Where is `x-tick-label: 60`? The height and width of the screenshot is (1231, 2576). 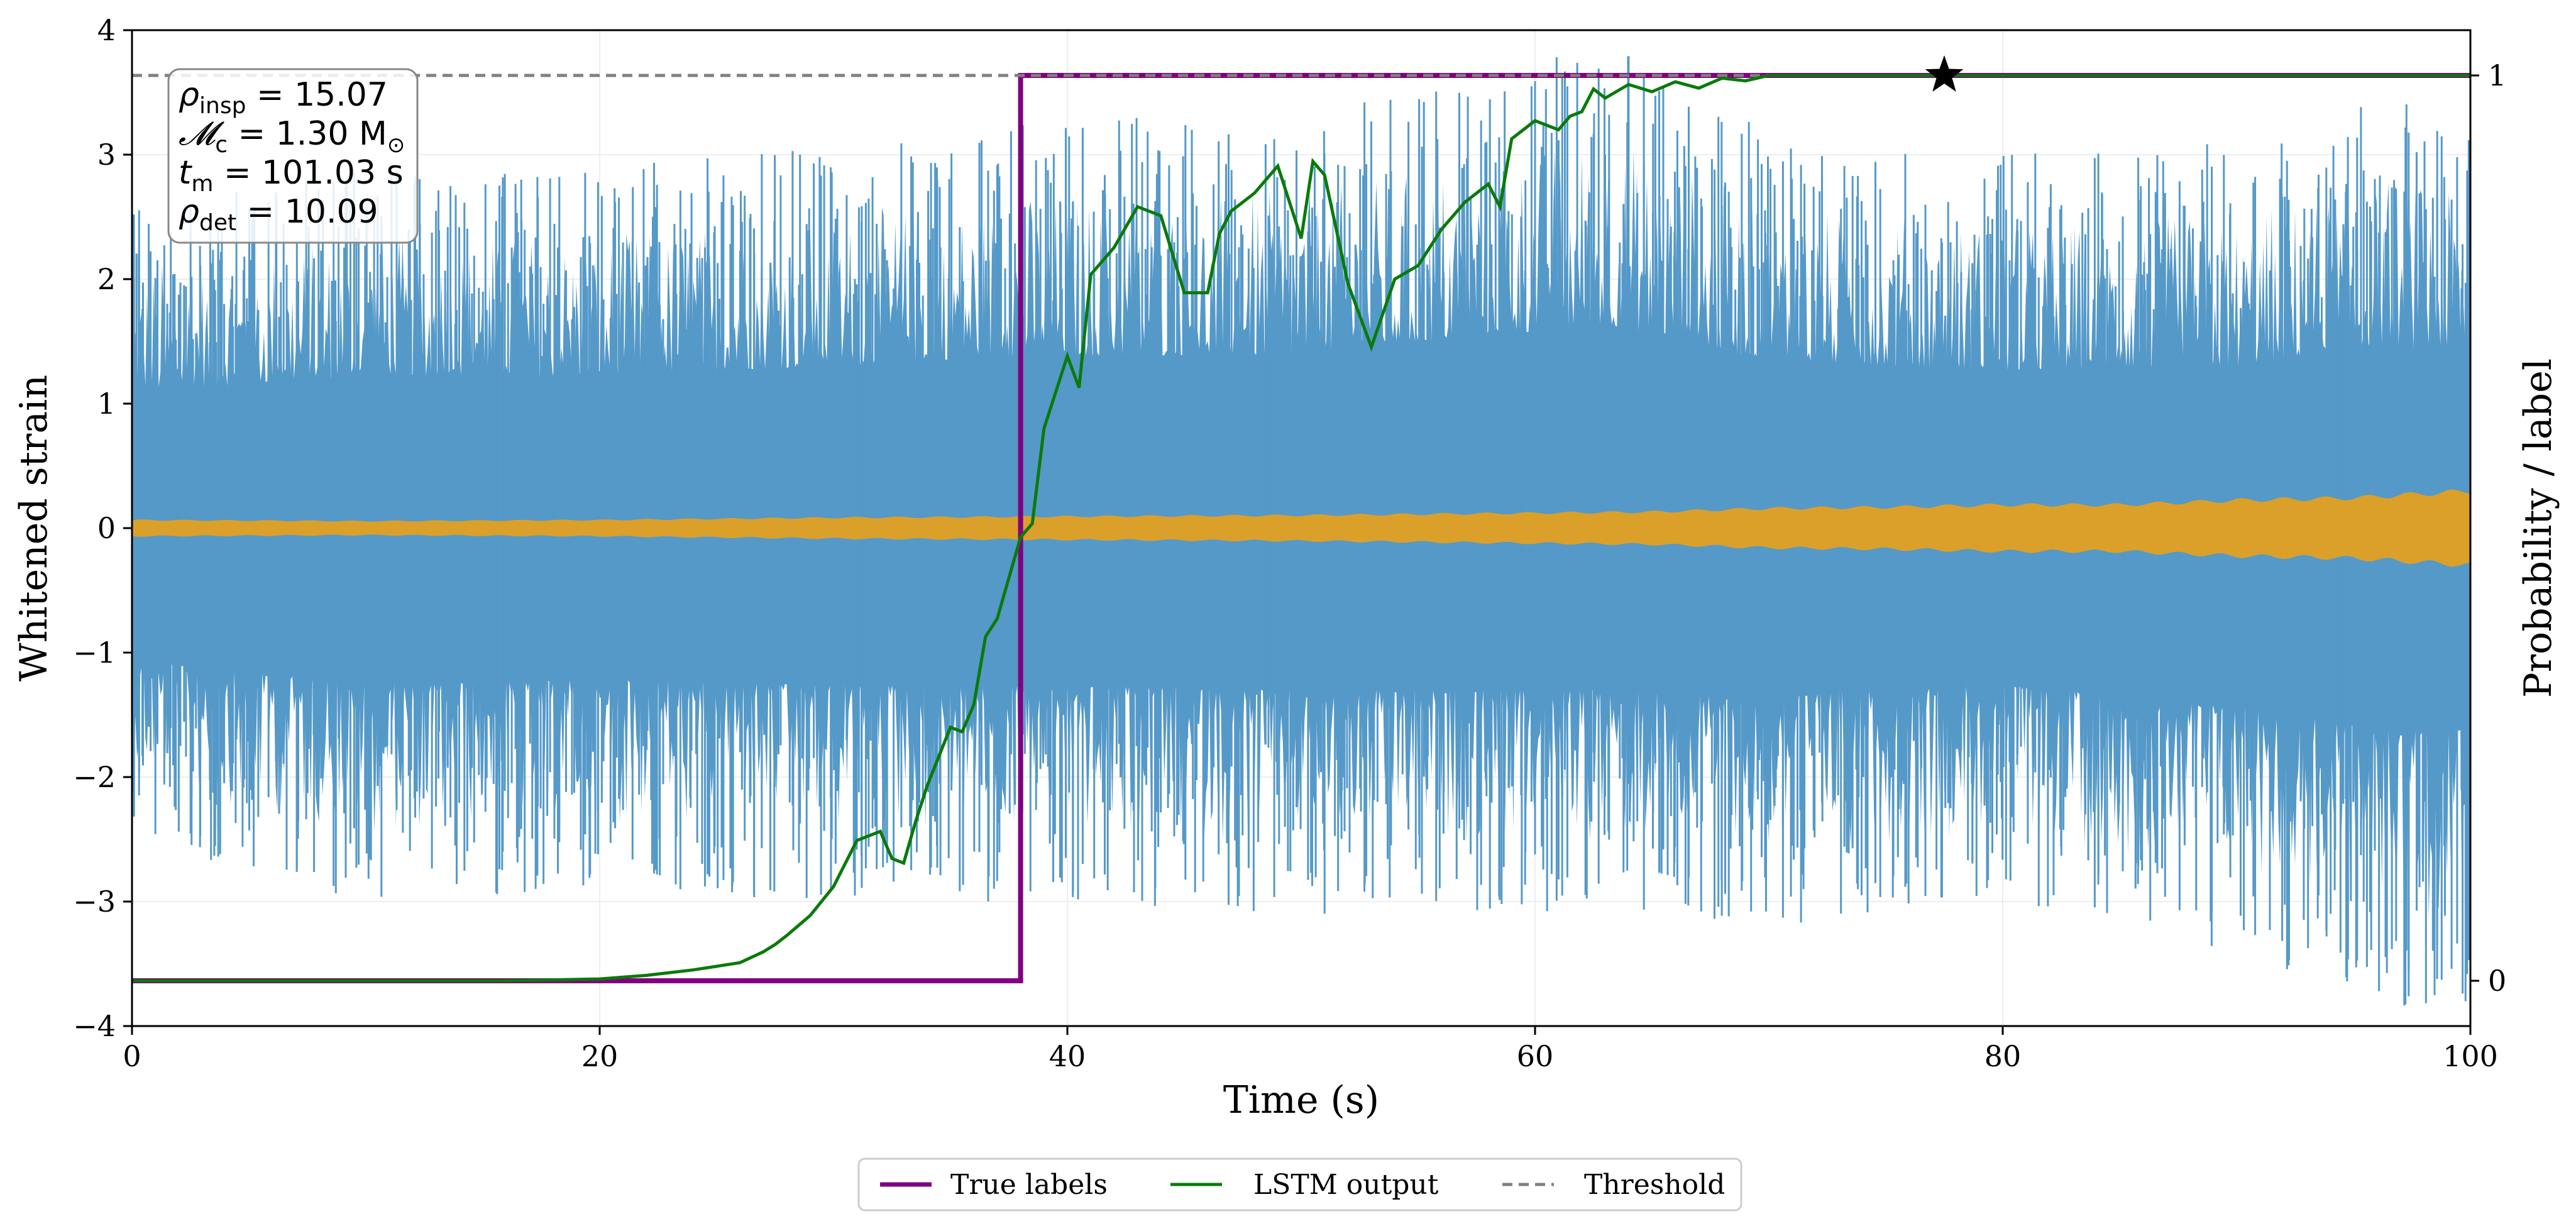
x-tick-label: 60 is located at coordinates (1536, 1056).